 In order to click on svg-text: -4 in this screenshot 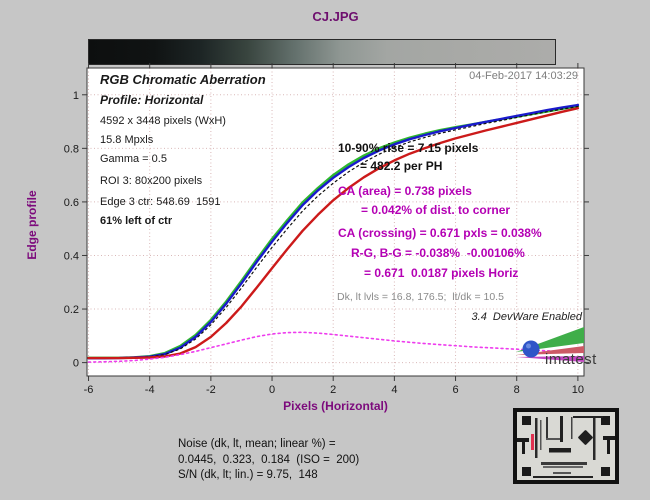, I will do `click(150, 390)`.